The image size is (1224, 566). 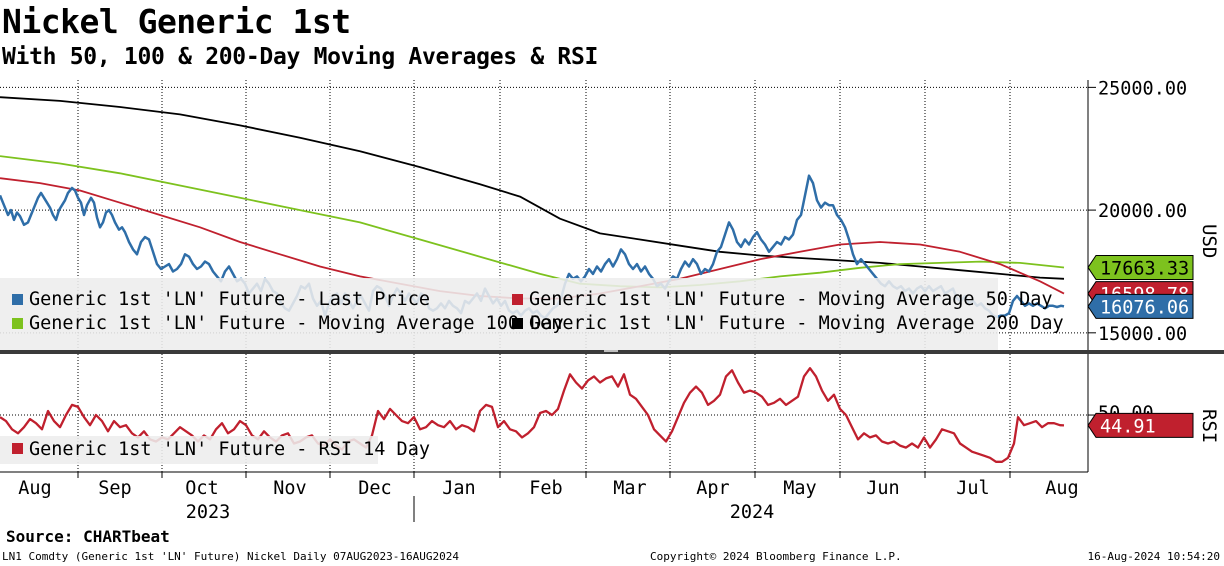 What do you see at coordinates (17, 448) in the screenshot?
I see `legend-swatch-rsi` at bounding box center [17, 448].